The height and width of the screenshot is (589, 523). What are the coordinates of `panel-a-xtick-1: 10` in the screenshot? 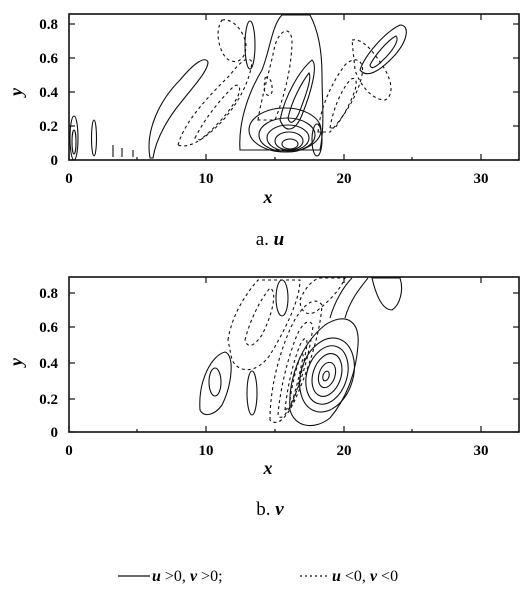 It's located at (206, 179).